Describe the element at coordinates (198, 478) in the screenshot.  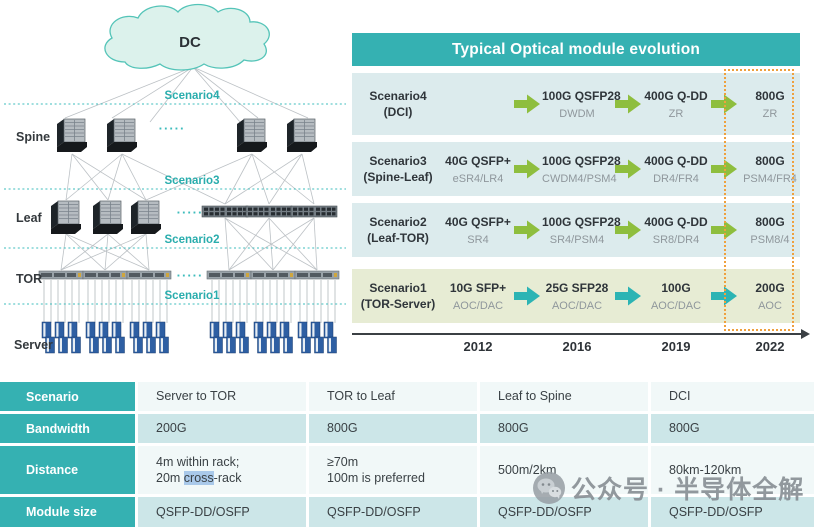
I see `selected-text: cross` at that location.